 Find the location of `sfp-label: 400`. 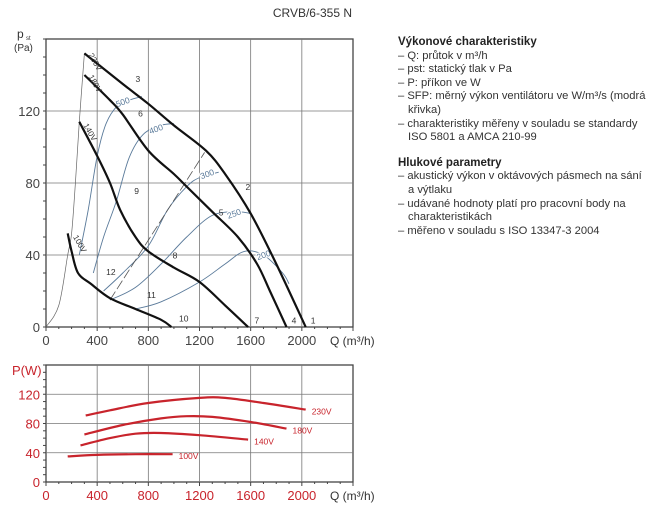

sfp-label: 400 is located at coordinates (156, 129).